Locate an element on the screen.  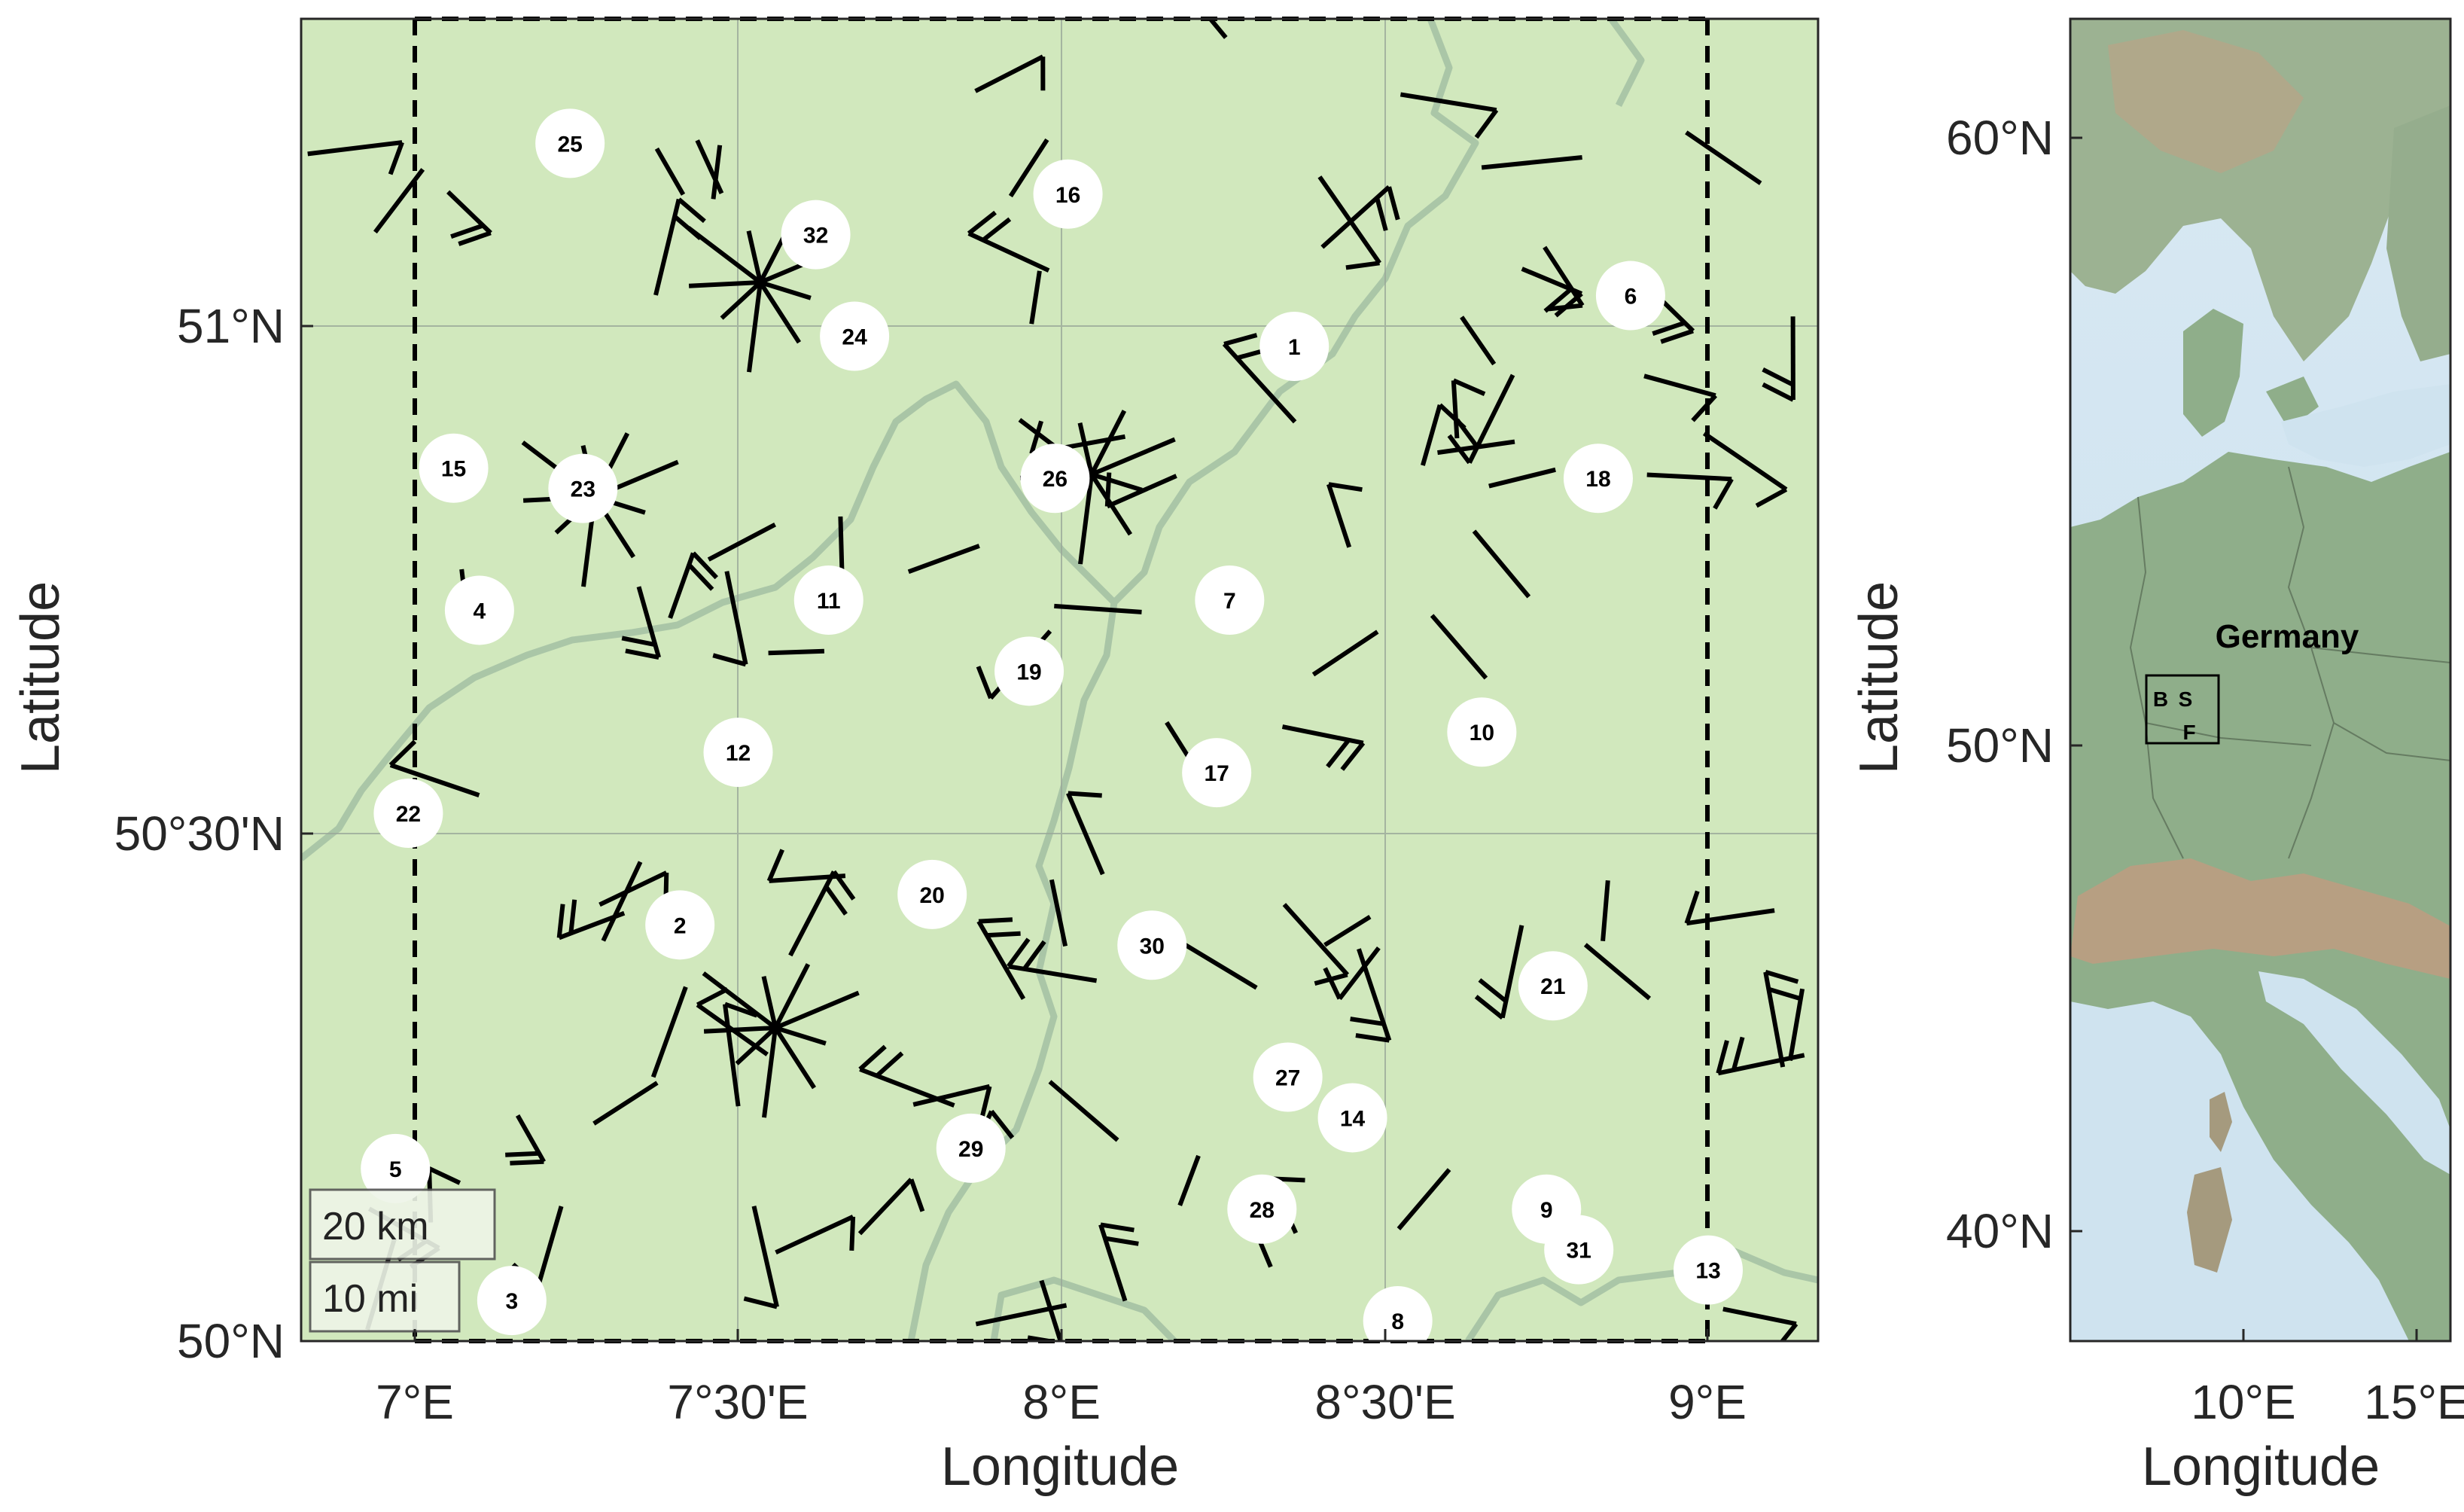
inset-y-axis-label: Latitude is located at coordinates (1879, 677).